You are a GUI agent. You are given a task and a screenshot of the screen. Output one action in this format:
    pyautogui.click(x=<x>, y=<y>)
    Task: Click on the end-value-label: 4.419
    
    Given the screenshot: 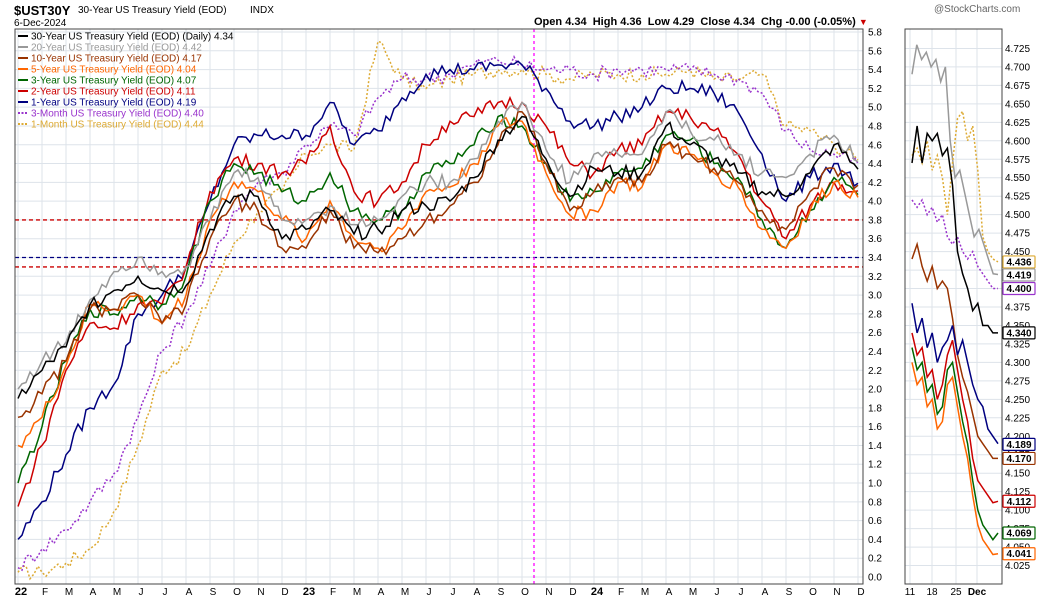 What is the action you would take?
    pyautogui.click(x=1018, y=275)
    